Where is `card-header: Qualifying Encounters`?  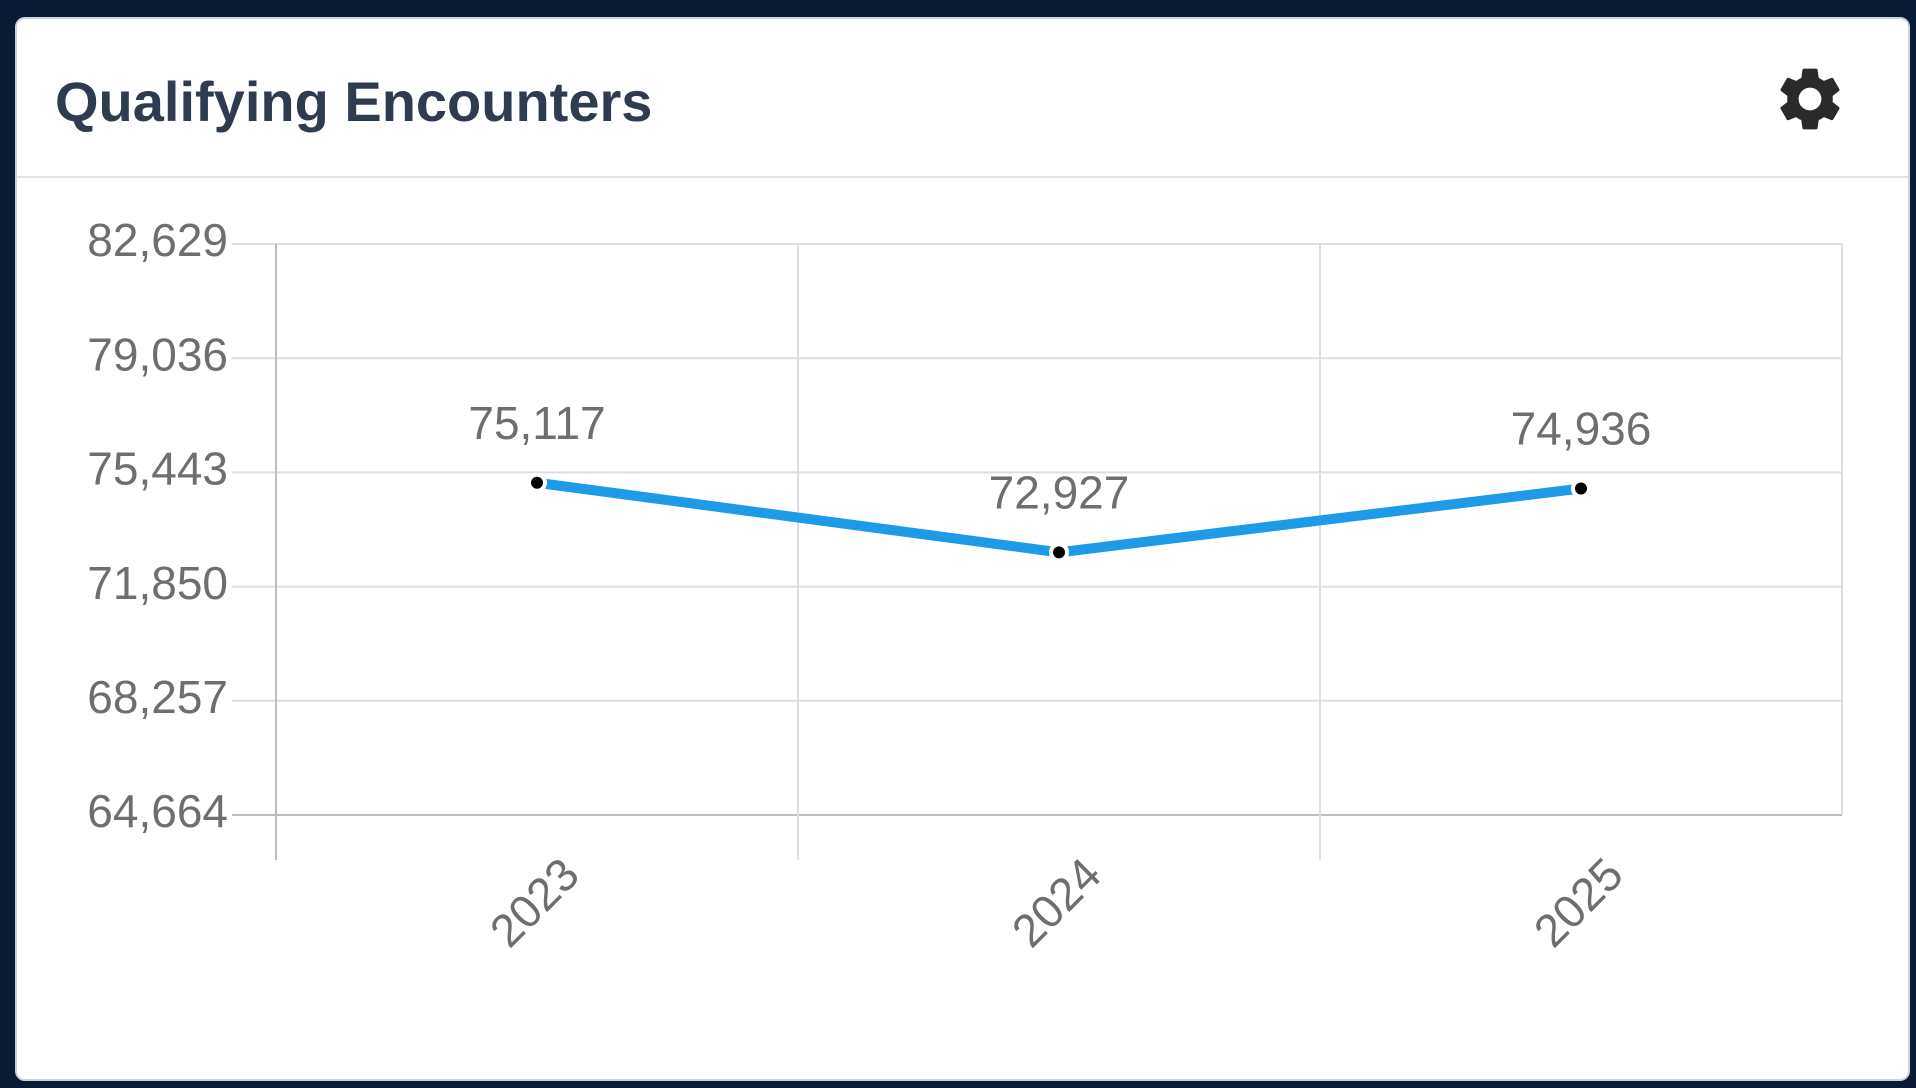 card-header: Qualifying Encounters is located at coordinates (962, 98).